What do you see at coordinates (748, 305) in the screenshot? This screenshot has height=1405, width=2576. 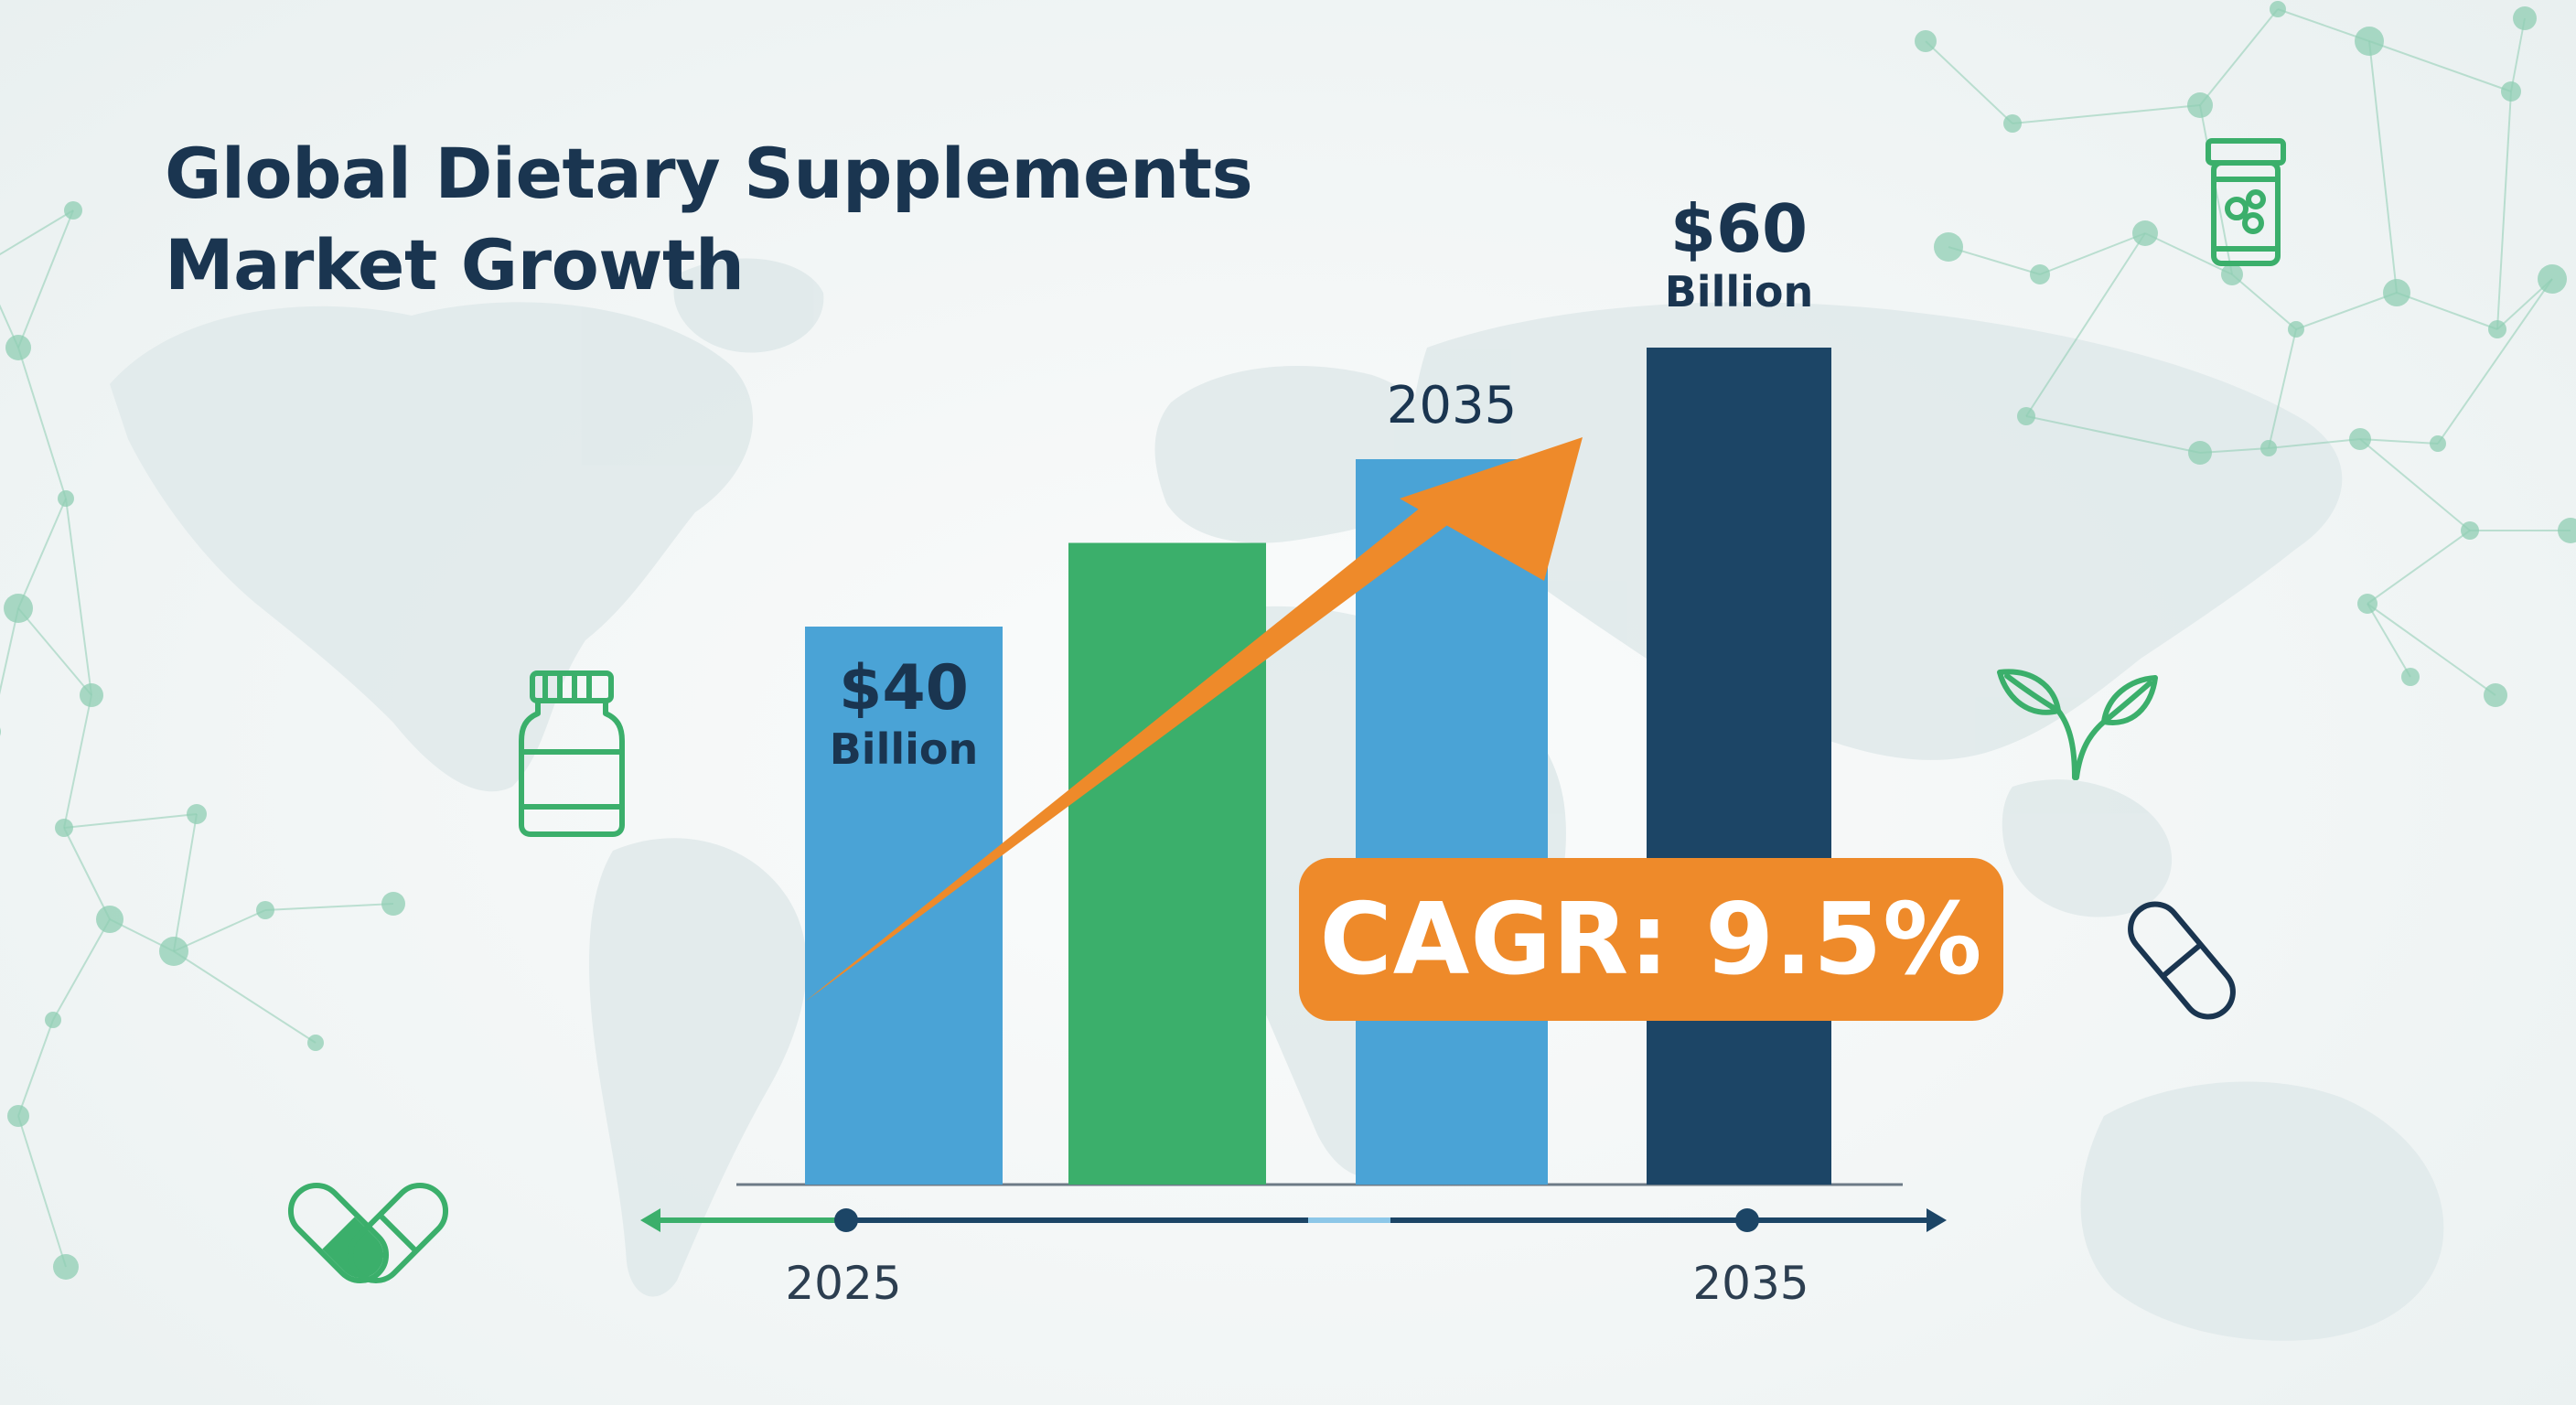 I see `greenland-shape` at bounding box center [748, 305].